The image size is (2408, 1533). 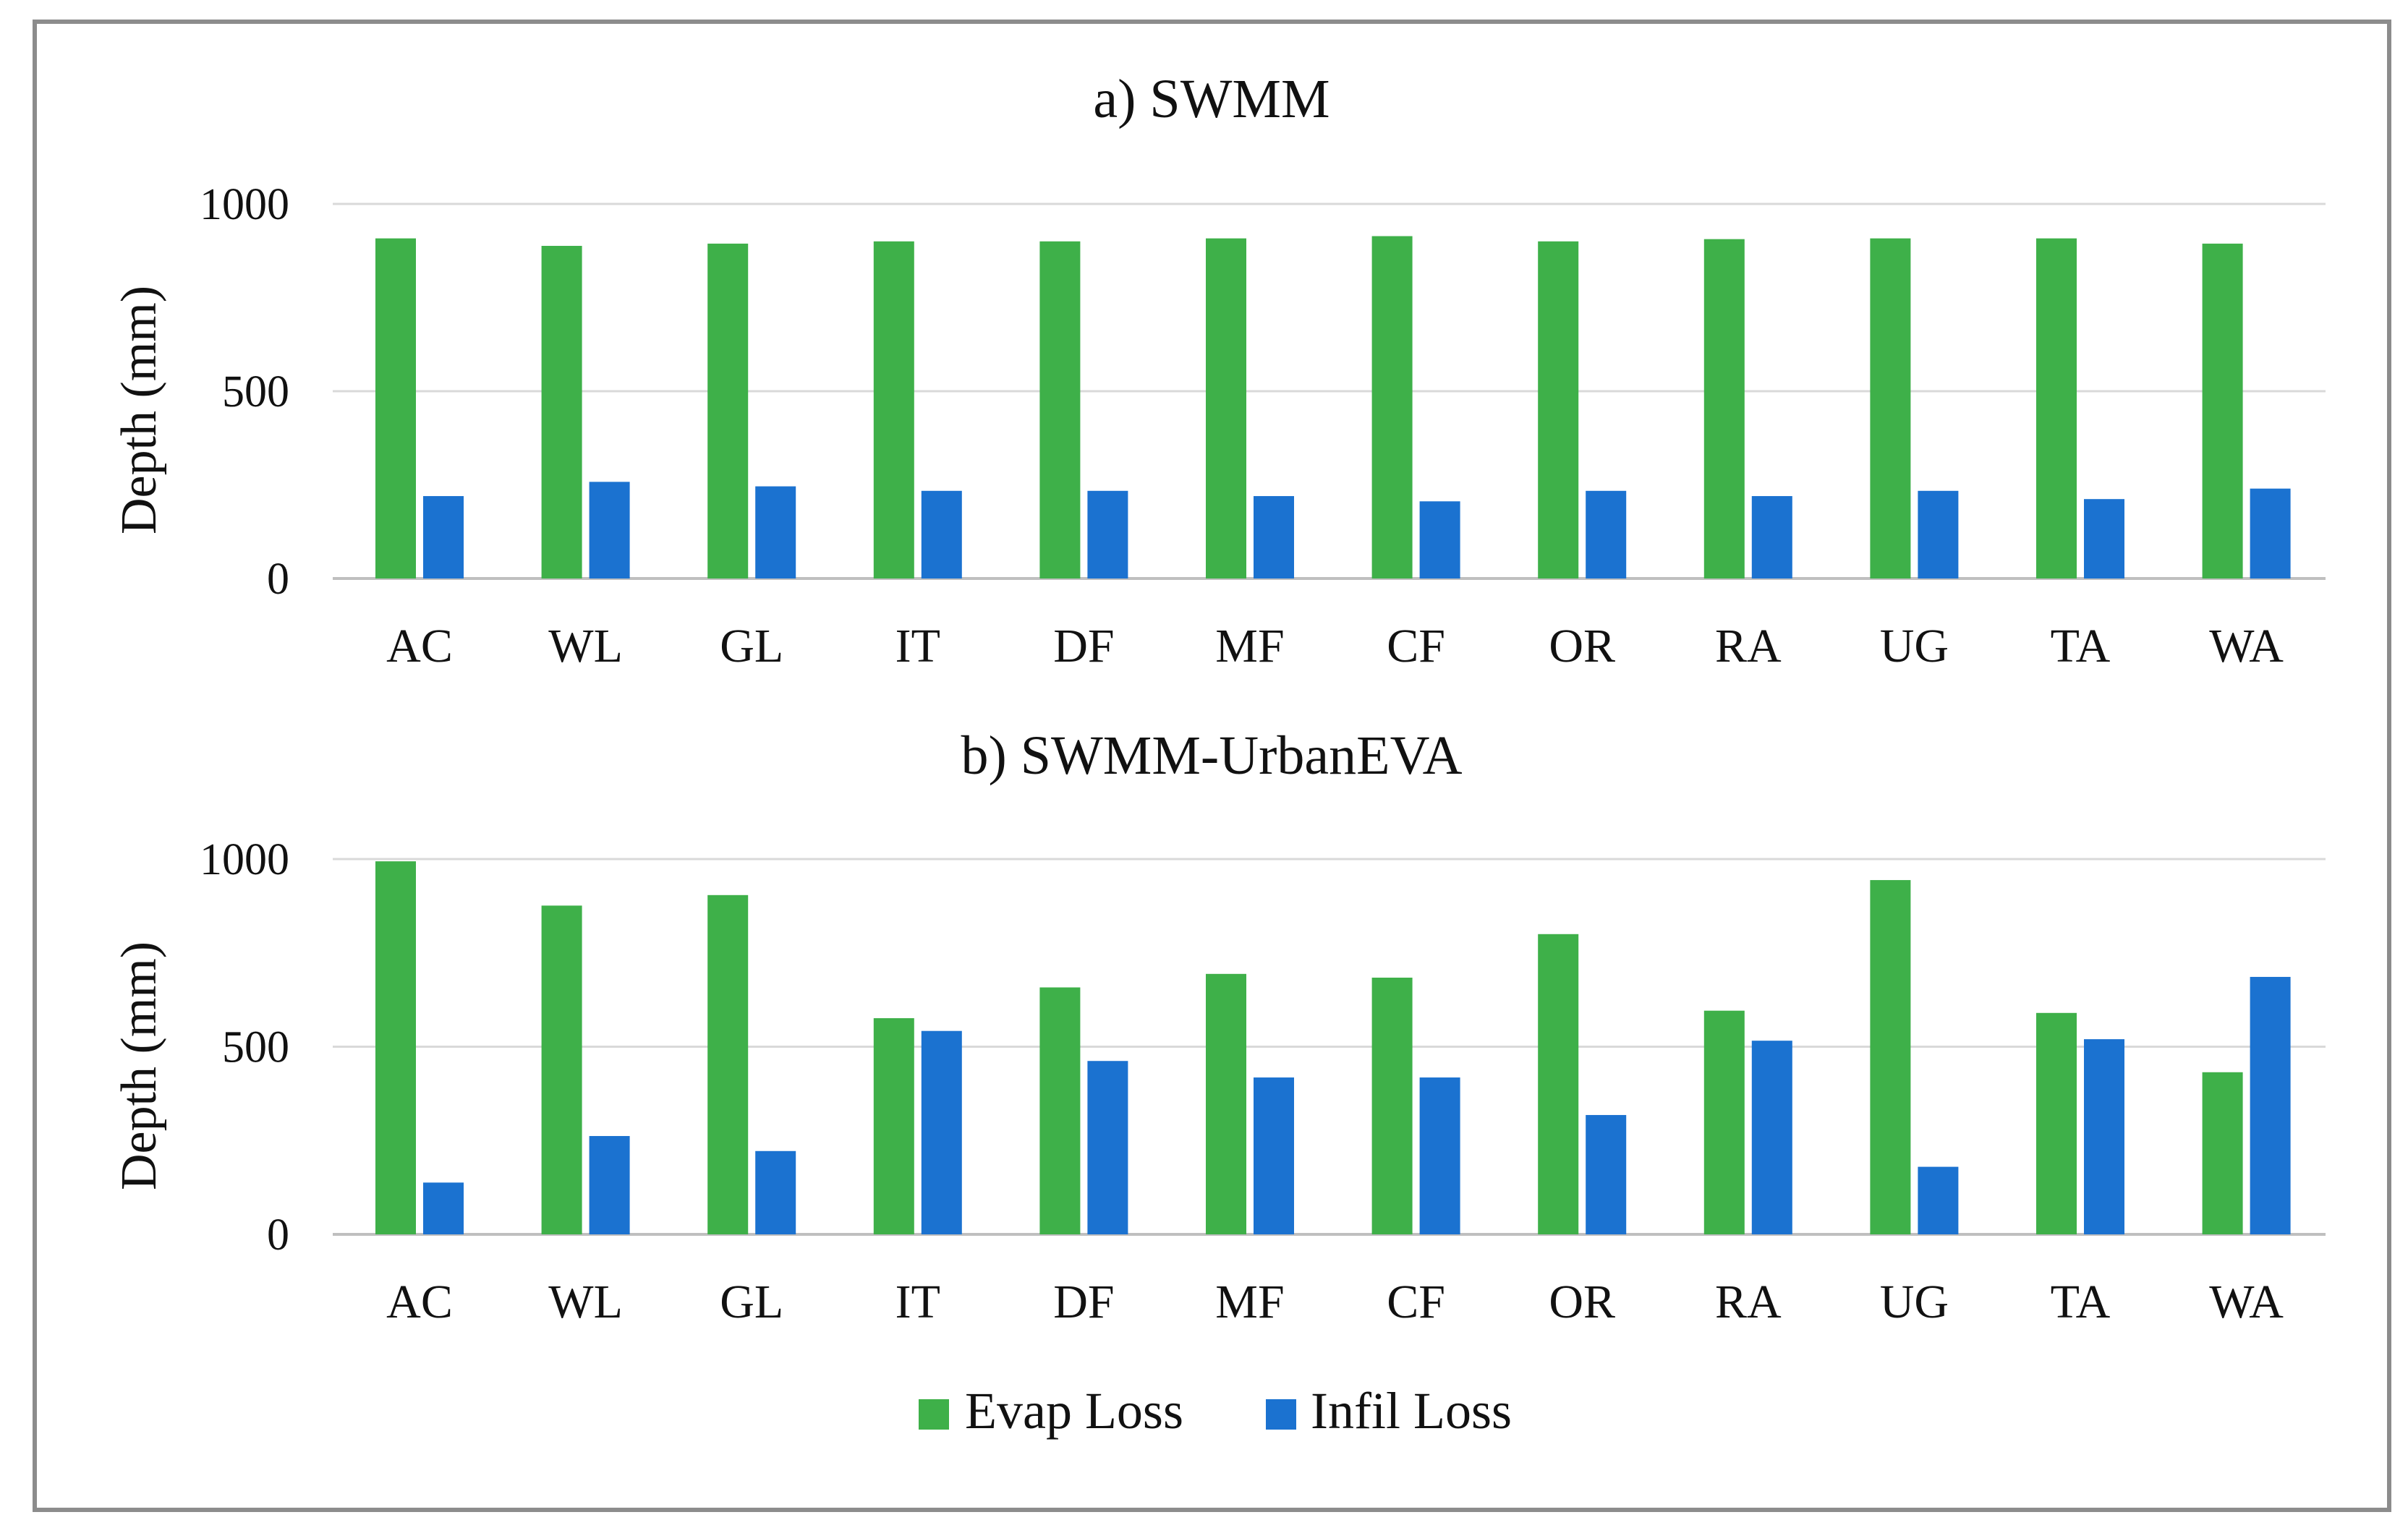 I want to click on bar-evap-it-b, so click(x=893, y=1126).